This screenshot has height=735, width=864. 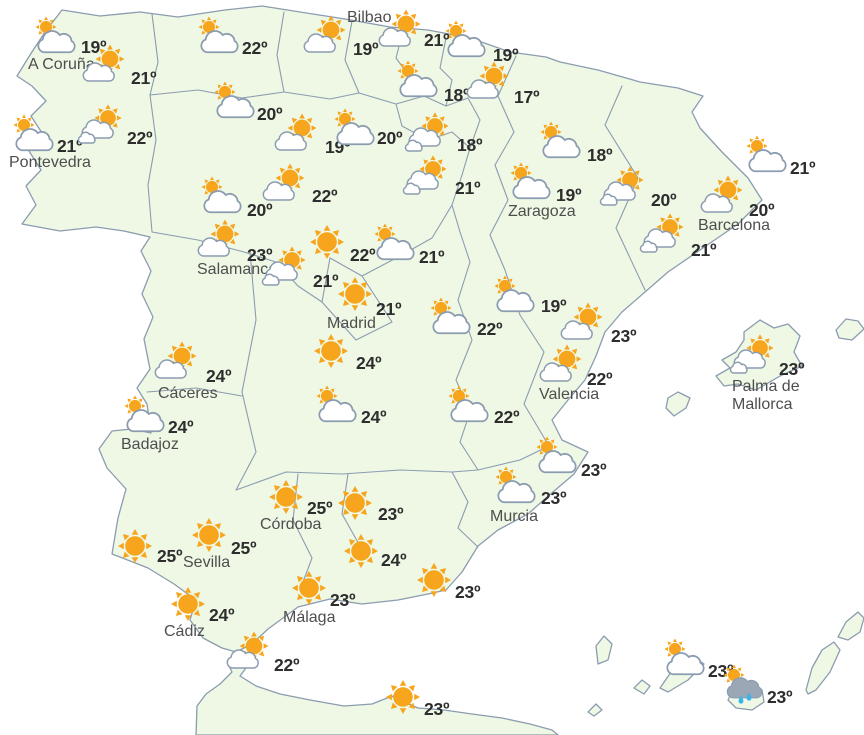 I want to click on north-africa-coast, so click(x=377, y=694).